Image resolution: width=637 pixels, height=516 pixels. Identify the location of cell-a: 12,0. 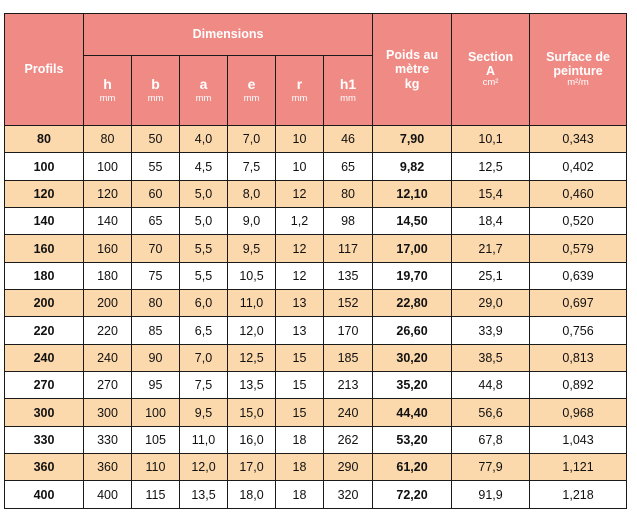
(203, 467).